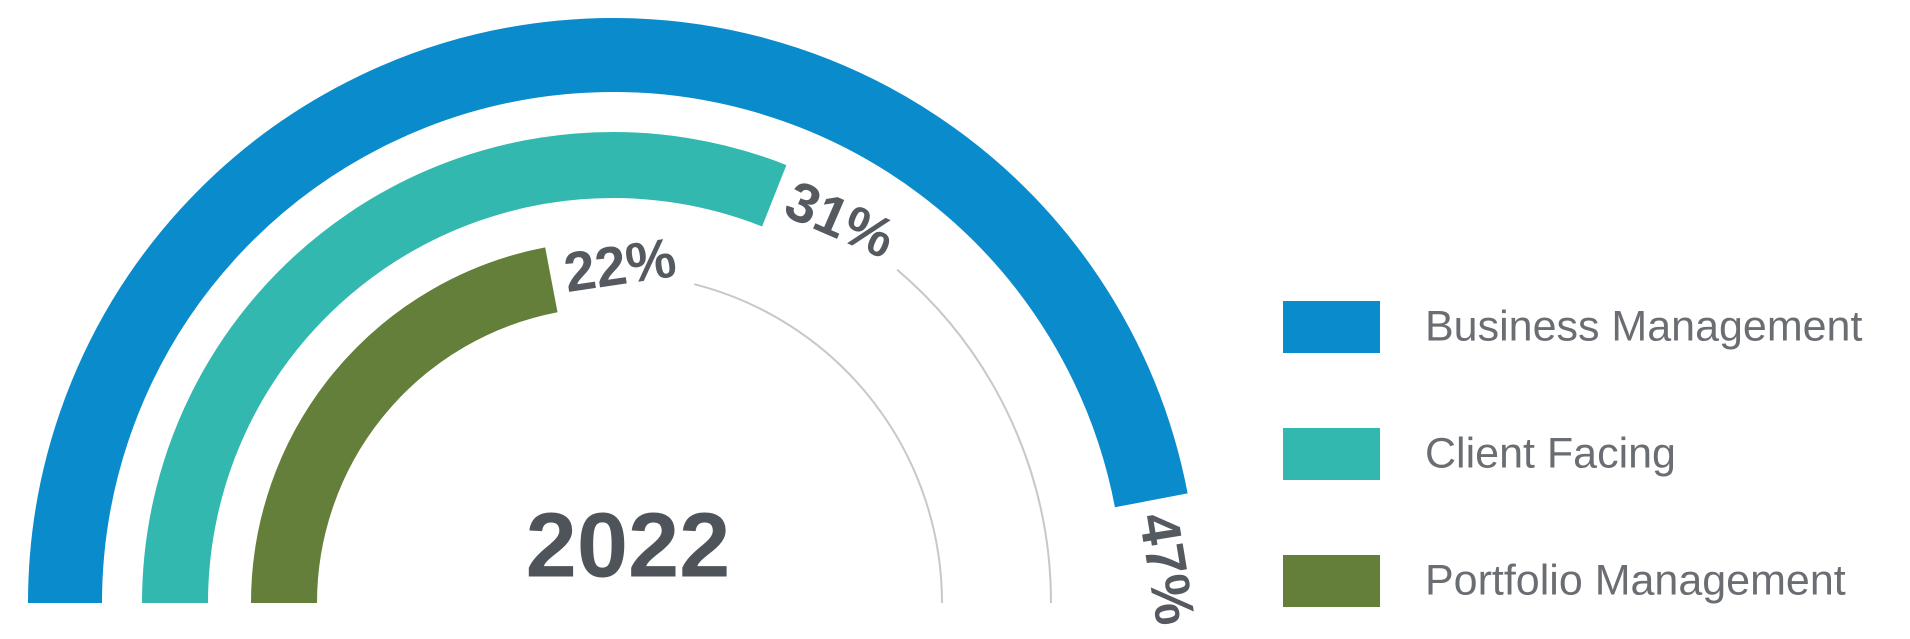 Image resolution: width=1910 pixels, height=639 pixels. Describe the element at coordinates (1550, 453) in the screenshot. I see `legend-label: Client Facing` at that location.